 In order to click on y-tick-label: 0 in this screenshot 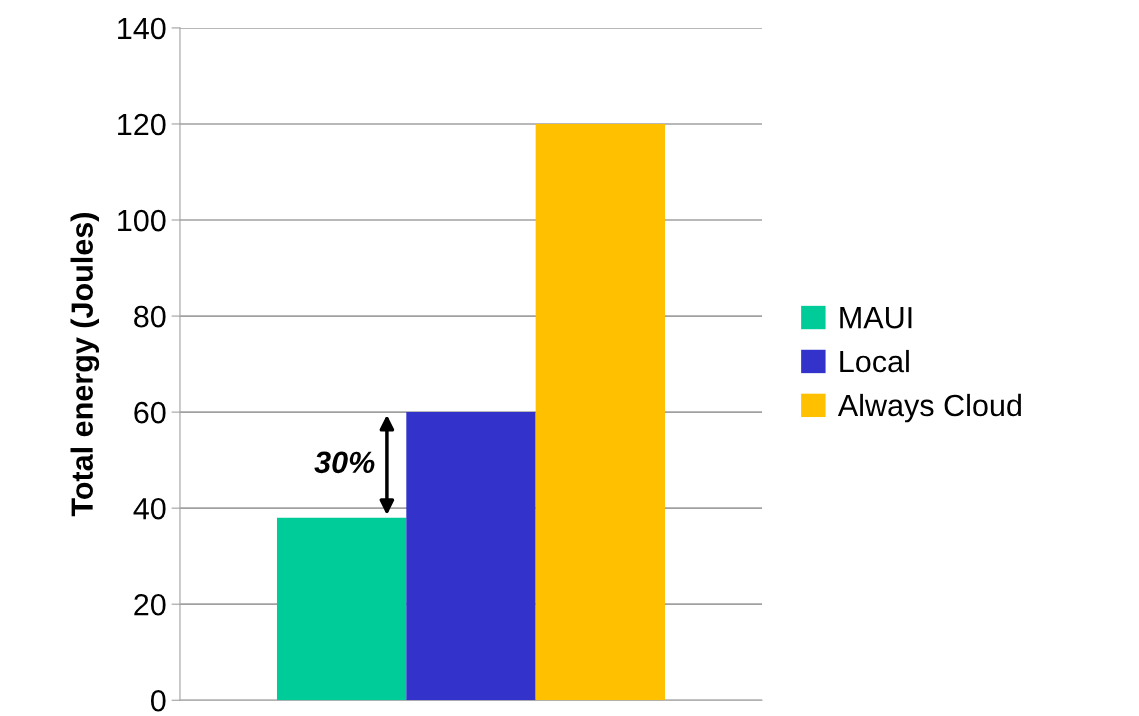, I will do `click(158, 700)`.